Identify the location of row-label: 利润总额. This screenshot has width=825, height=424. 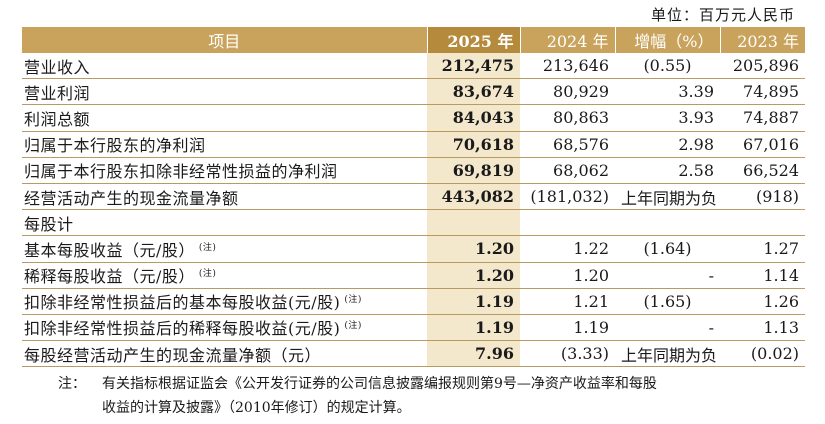
(224, 118).